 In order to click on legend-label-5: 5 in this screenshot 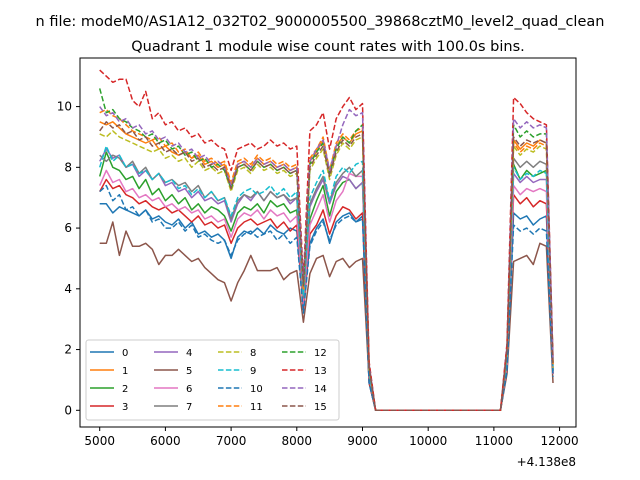, I will do `click(189, 371)`.